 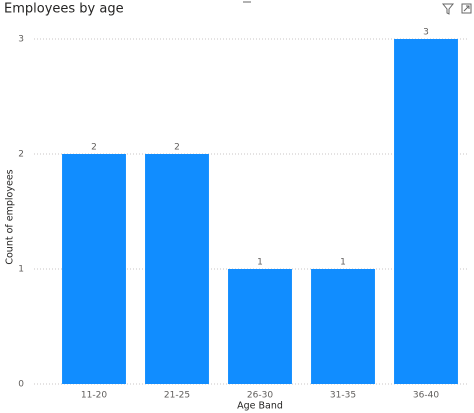 What do you see at coordinates (21, 270) in the screenshot?
I see `y-tick-label: 1` at bounding box center [21, 270].